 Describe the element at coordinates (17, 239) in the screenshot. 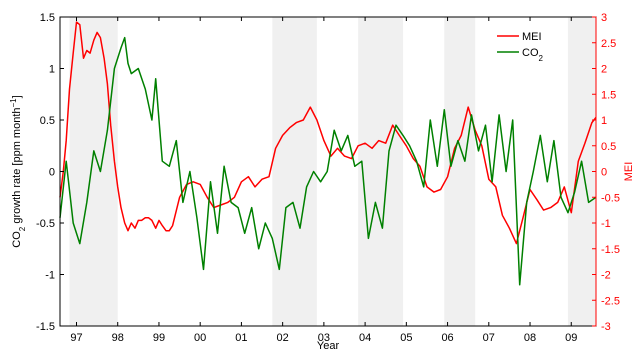

I see `left-y-axis-label-pre: CO` at that location.